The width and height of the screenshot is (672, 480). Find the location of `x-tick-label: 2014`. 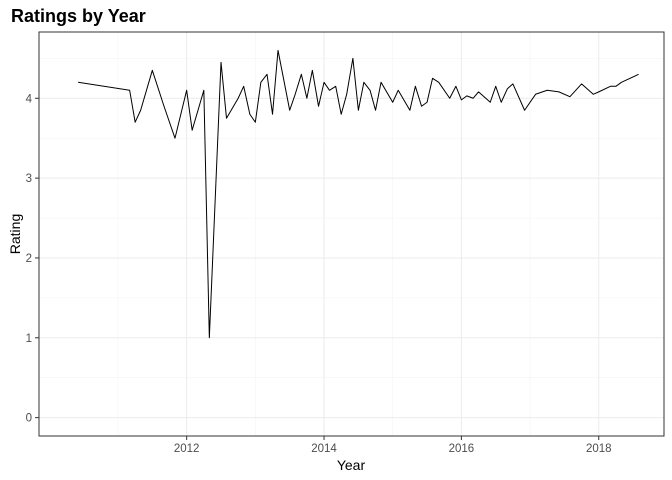

x-tick-label: 2014 is located at coordinates (324, 449).